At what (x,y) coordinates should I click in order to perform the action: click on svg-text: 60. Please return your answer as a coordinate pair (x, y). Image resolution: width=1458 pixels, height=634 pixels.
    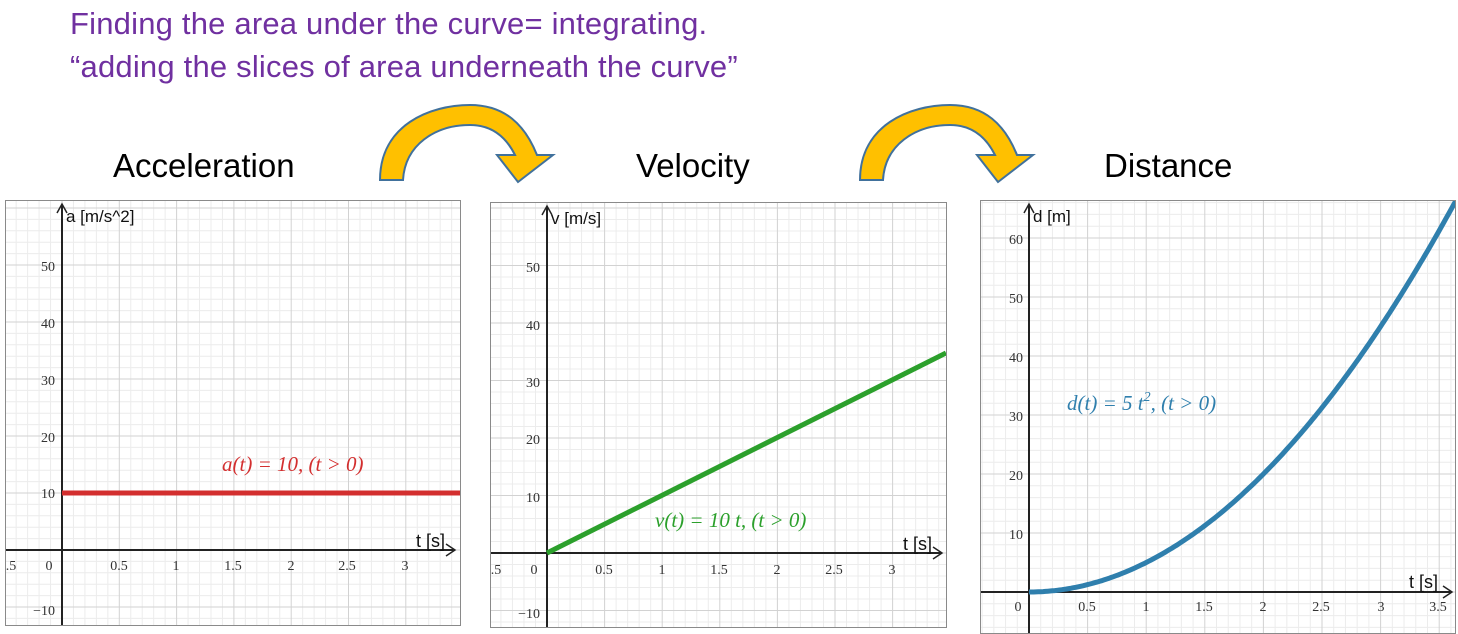
    Looking at the image, I should click on (1016, 240).